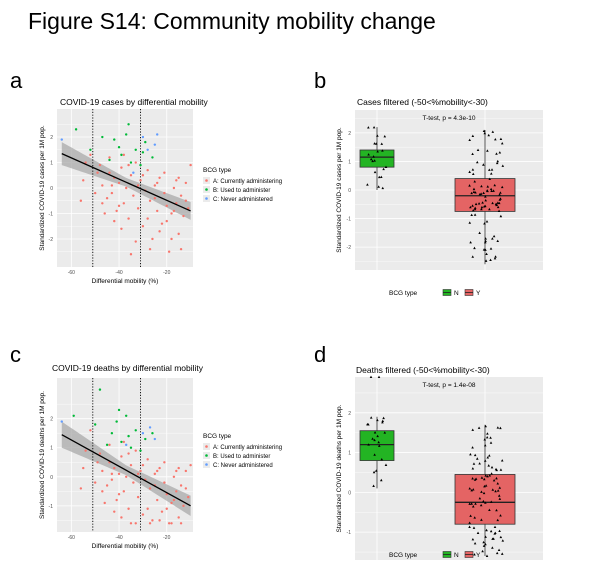 The height and width of the screenshot is (580, 593). I want to click on confidence-ribbon, so click(126, 469).